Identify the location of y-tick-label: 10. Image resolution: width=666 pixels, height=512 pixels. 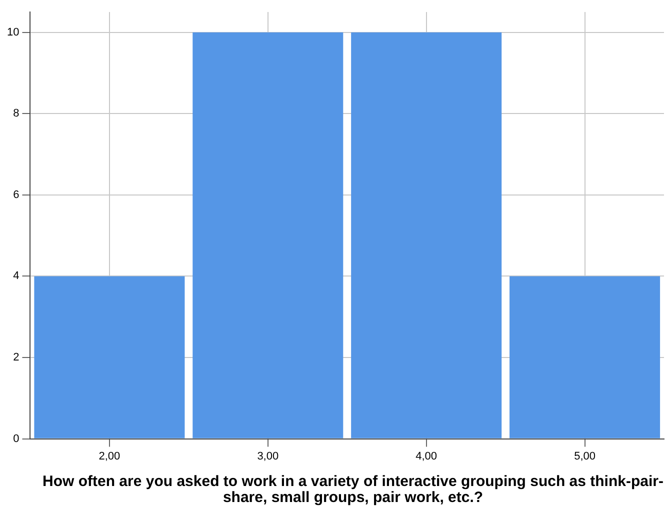
(13, 32).